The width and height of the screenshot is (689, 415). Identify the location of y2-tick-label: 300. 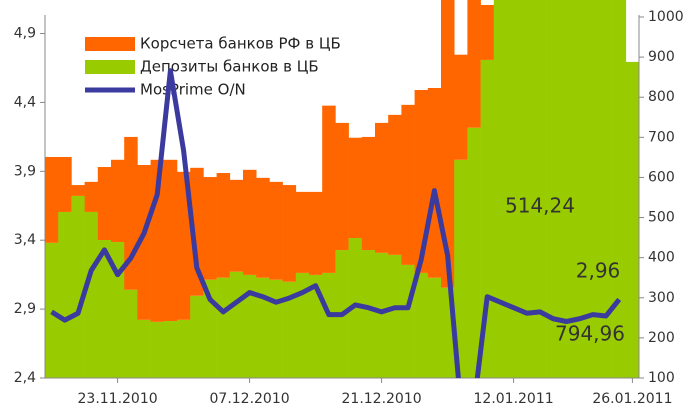
(661, 298).